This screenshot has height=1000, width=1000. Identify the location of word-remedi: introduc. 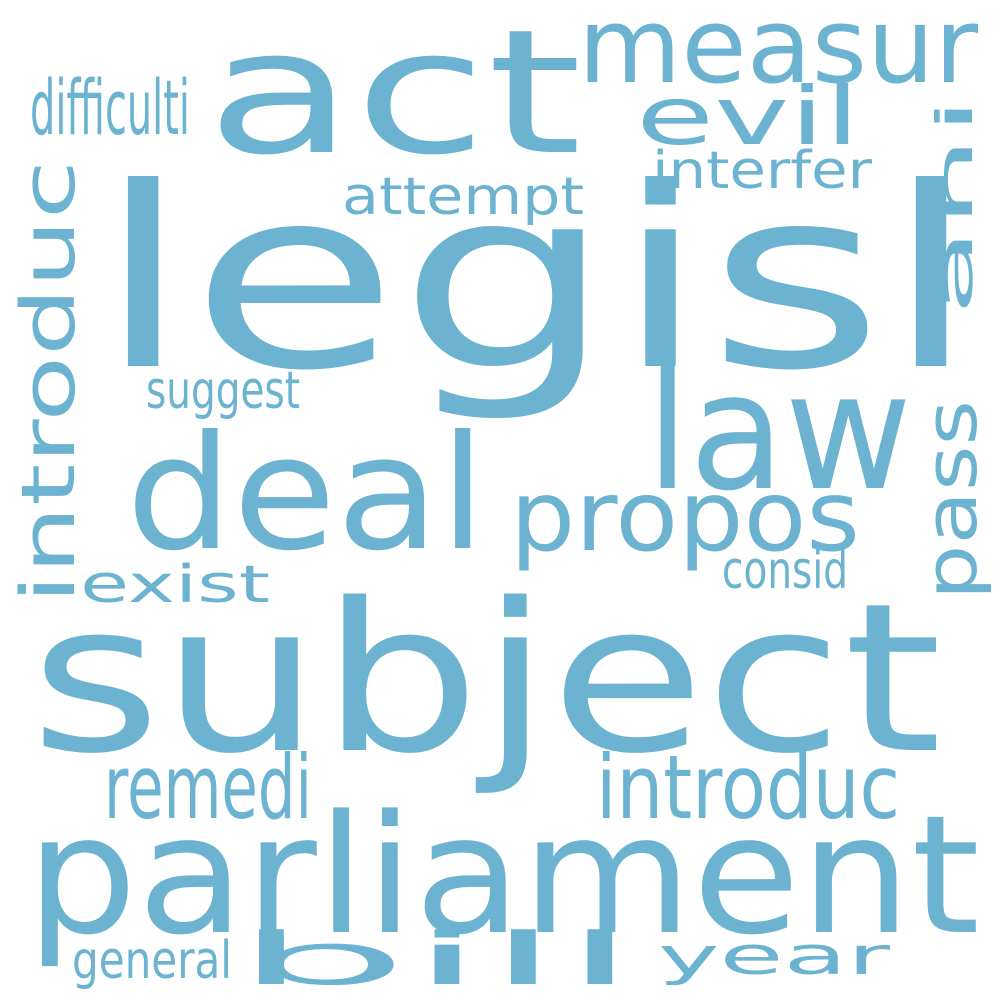
(748, 787).